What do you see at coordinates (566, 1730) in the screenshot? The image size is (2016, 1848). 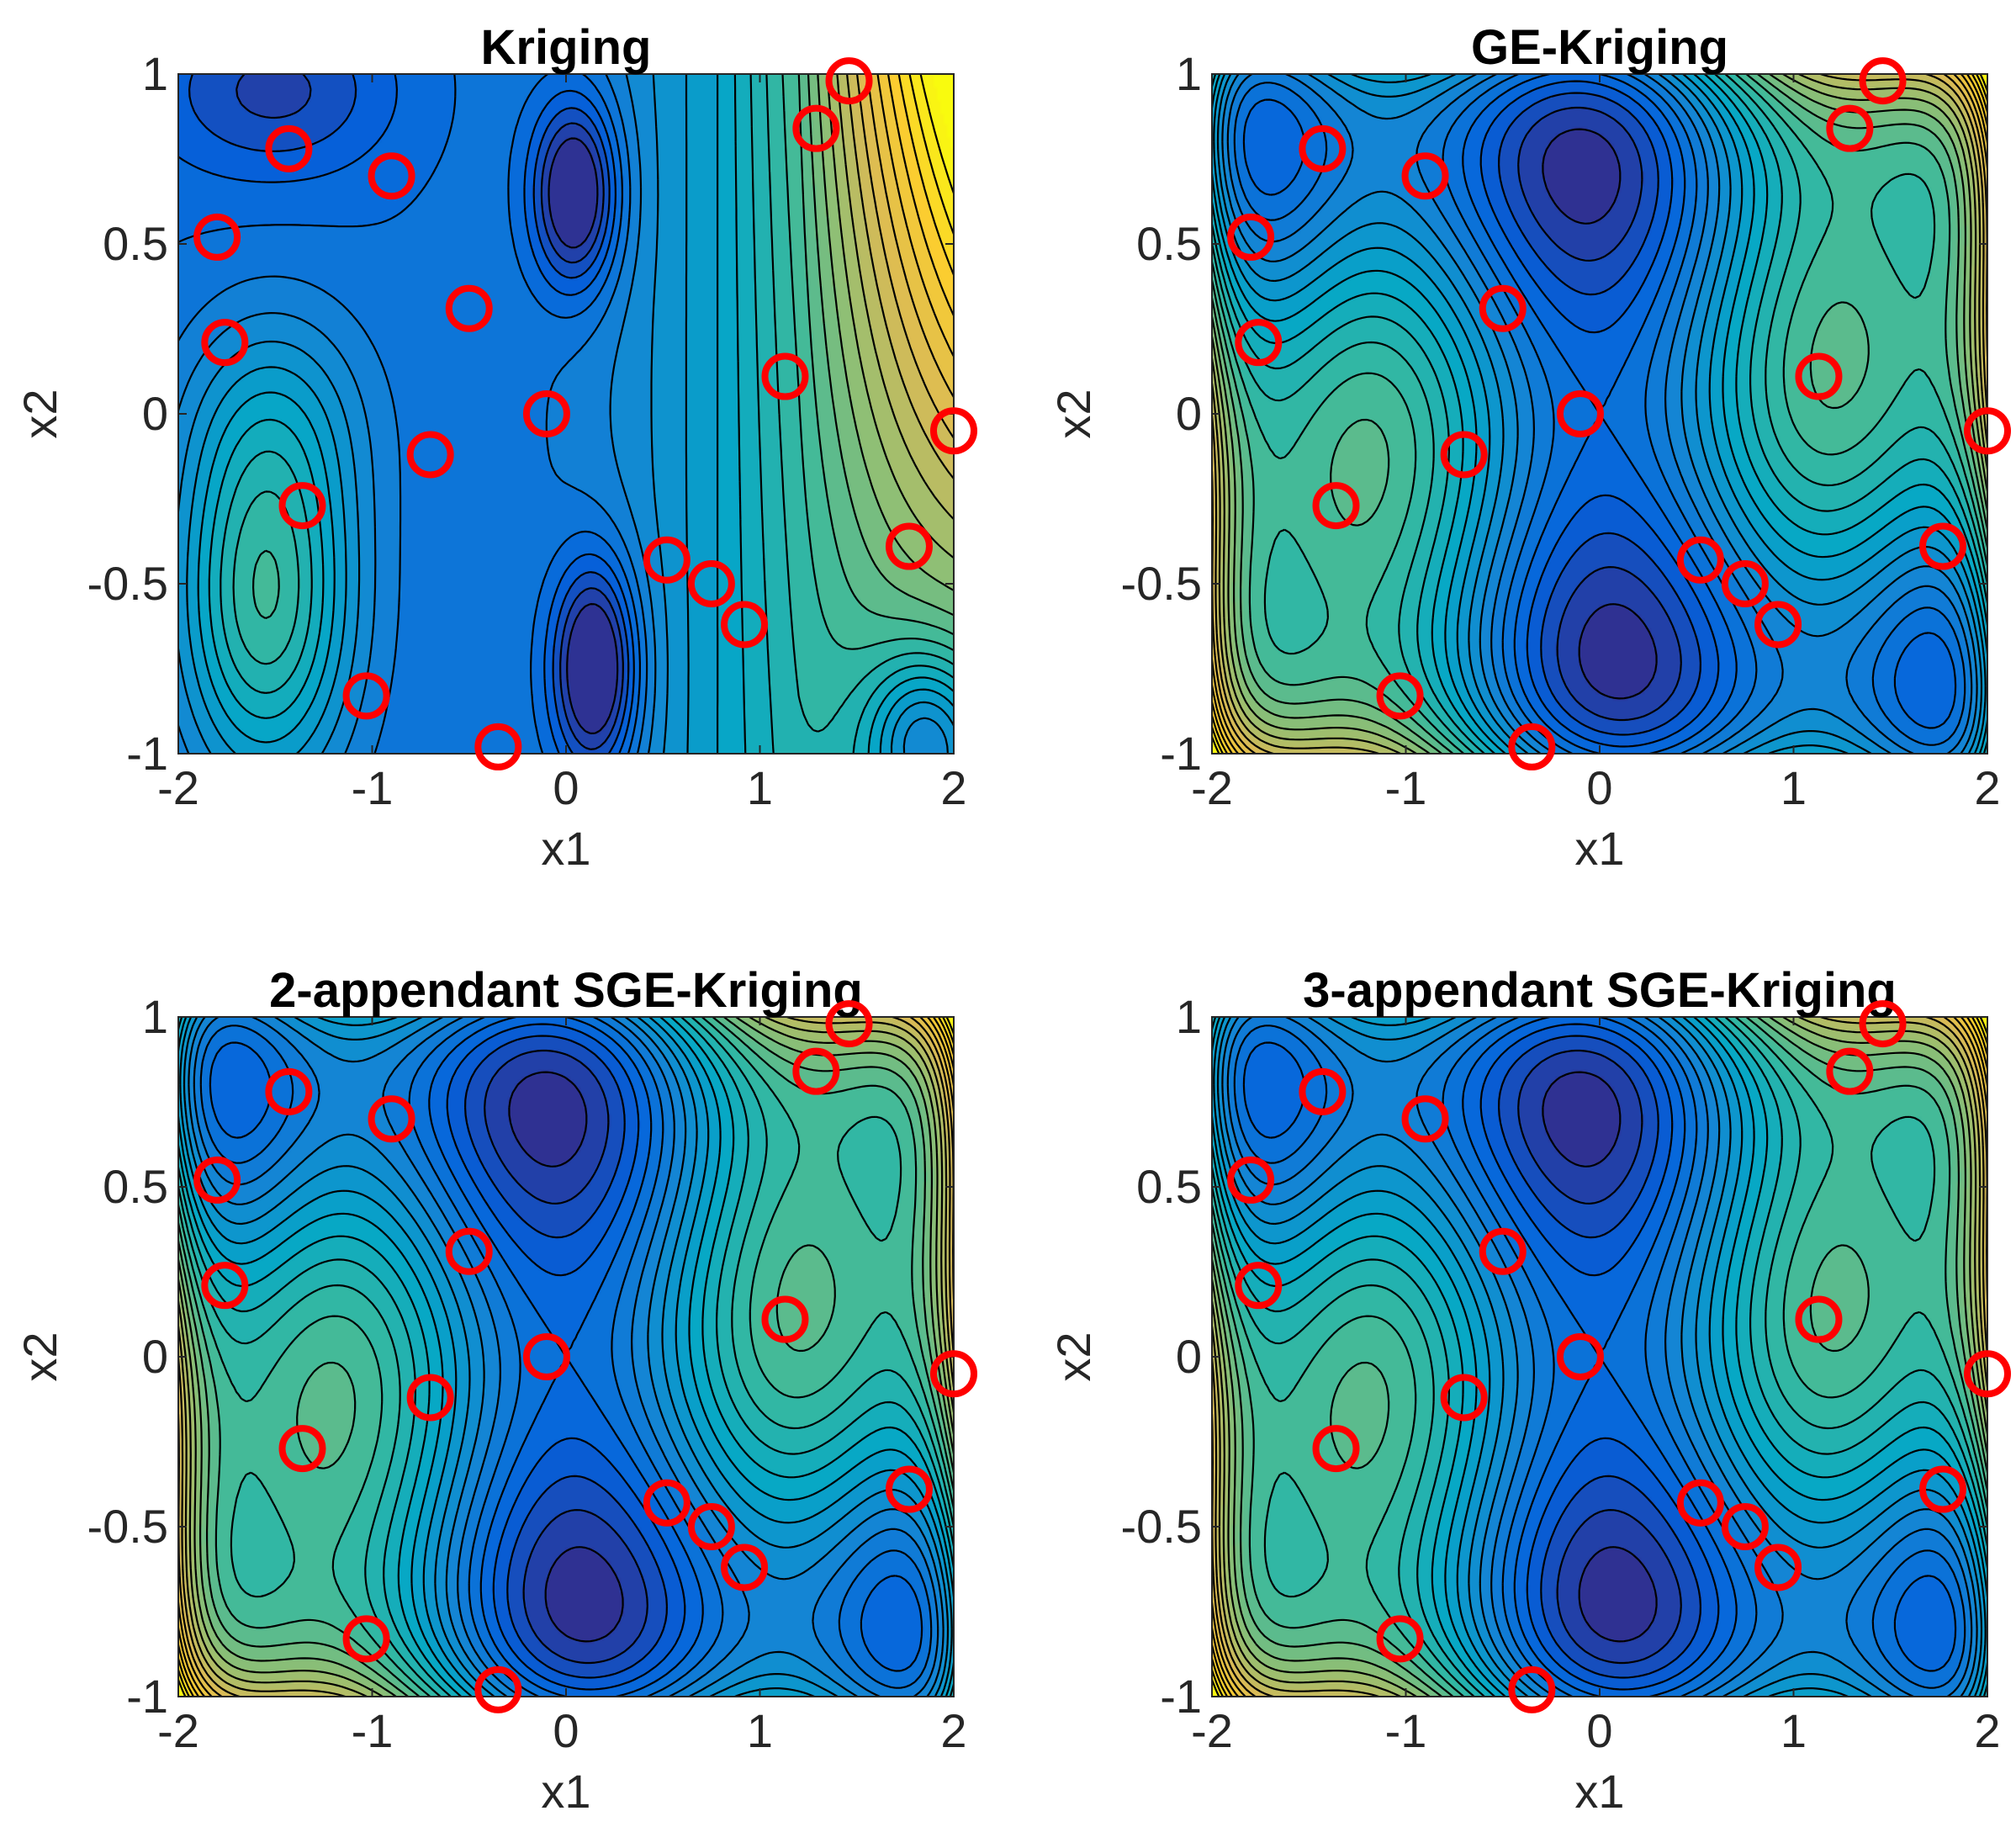 I see `x-tick-label: 0` at bounding box center [566, 1730].